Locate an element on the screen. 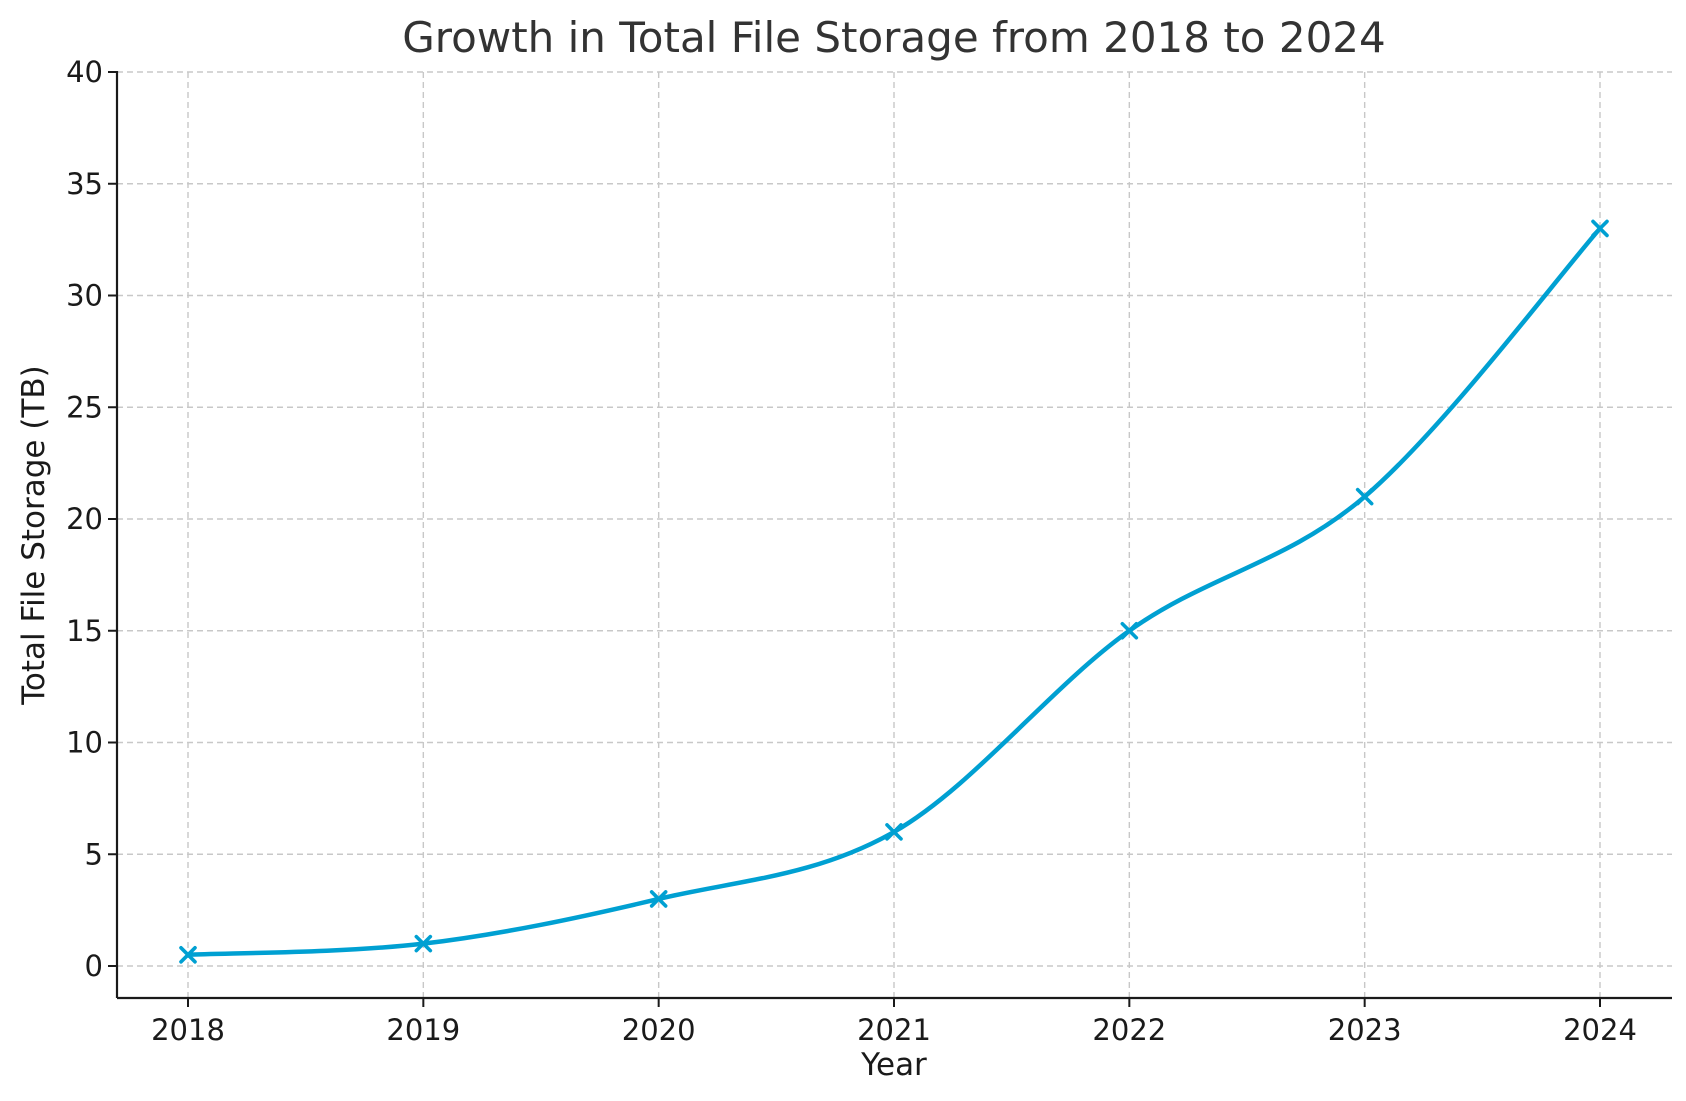 Image resolution: width=1686 pixels, height=1101 pixels. x-tick-label: 2021 is located at coordinates (894, 1030).